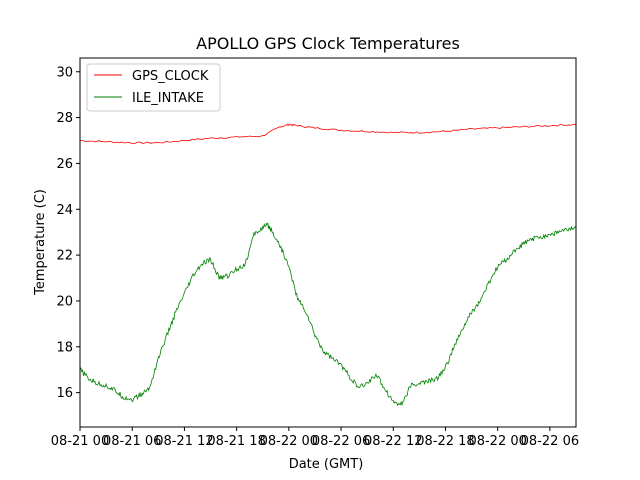 The width and height of the screenshot is (640, 480). I want to click on x-tick-label: 08-21 18, so click(236, 441).